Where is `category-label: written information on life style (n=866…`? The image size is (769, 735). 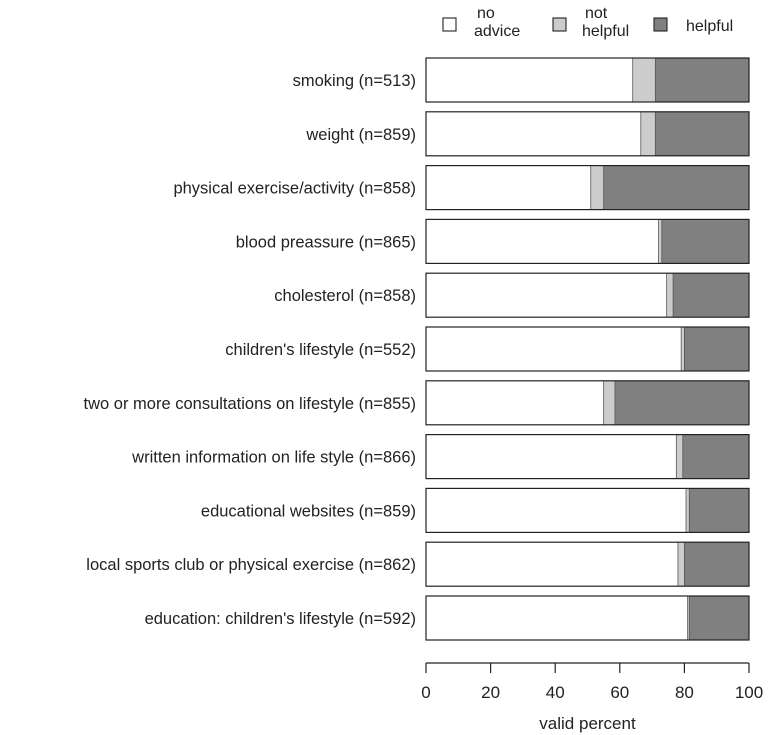 category-label: written information on life style (n=866… is located at coordinates (273, 458).